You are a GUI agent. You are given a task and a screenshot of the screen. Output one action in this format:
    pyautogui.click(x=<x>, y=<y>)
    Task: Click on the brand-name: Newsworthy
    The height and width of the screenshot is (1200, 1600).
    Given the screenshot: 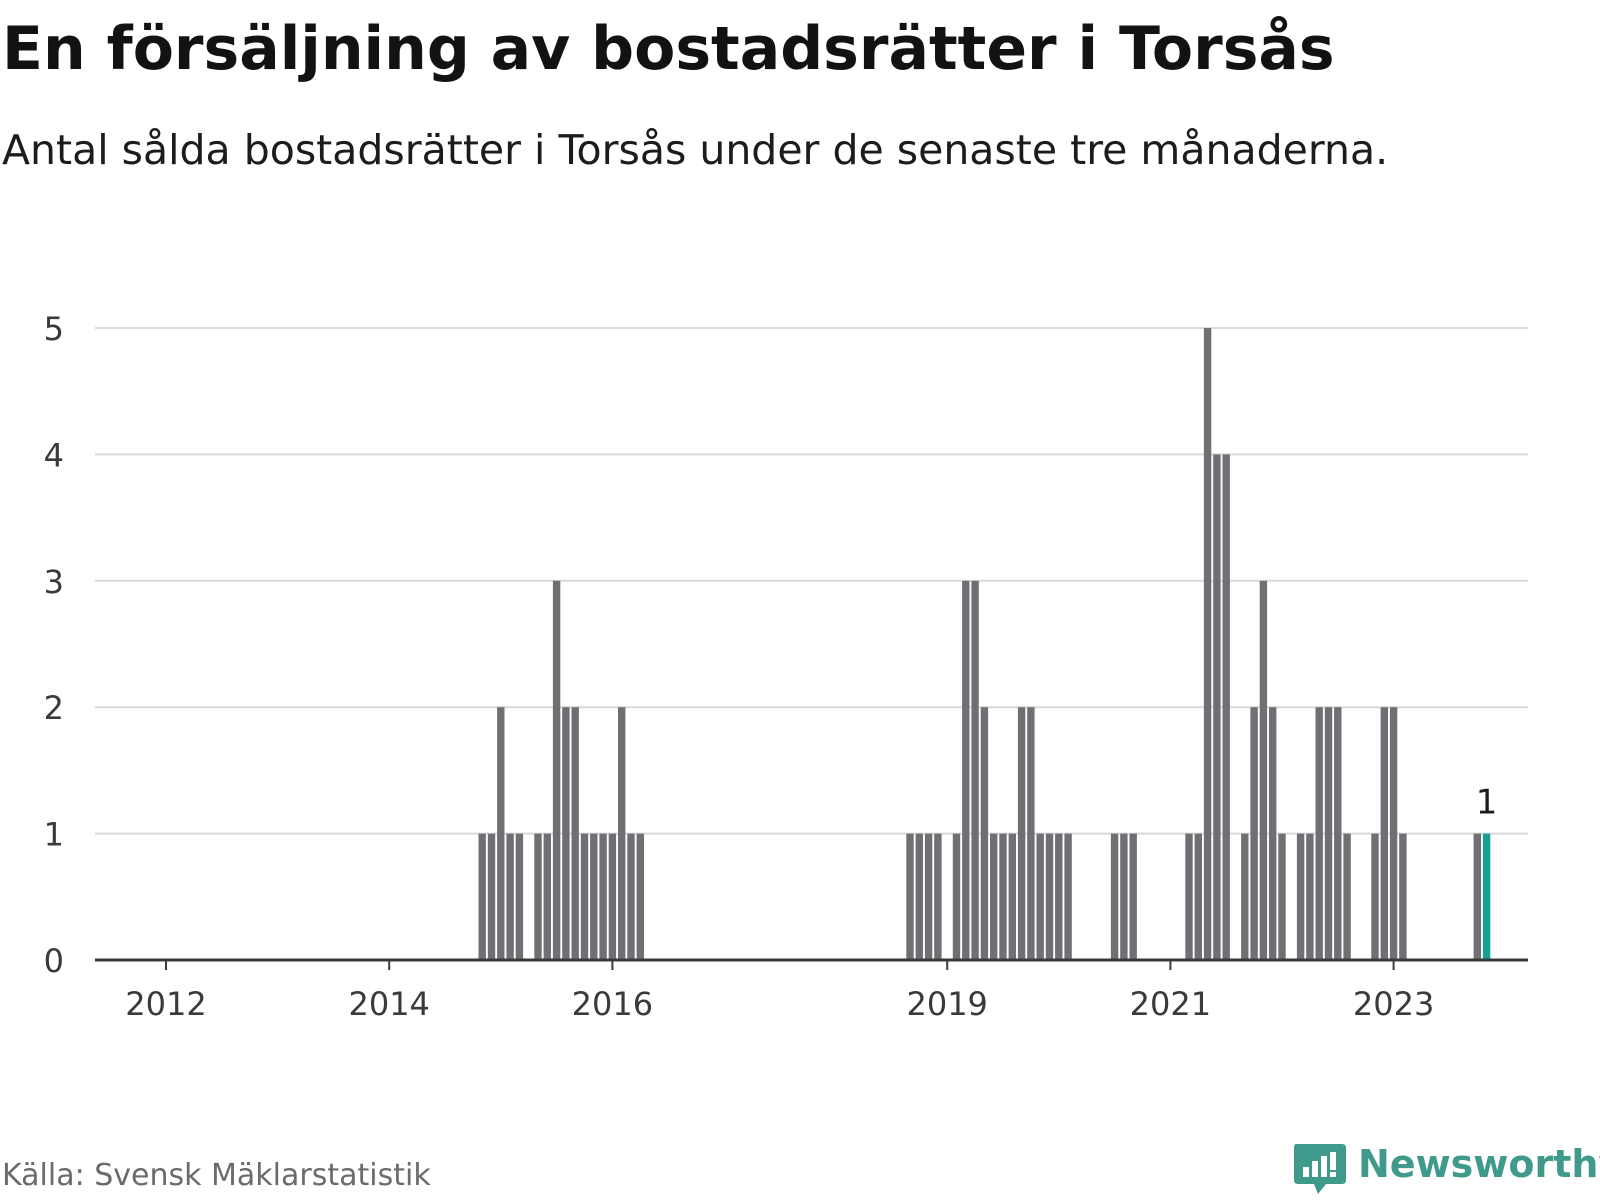 What is the action you would take?
    pyautogui.click(x=1479, y=1164)
    